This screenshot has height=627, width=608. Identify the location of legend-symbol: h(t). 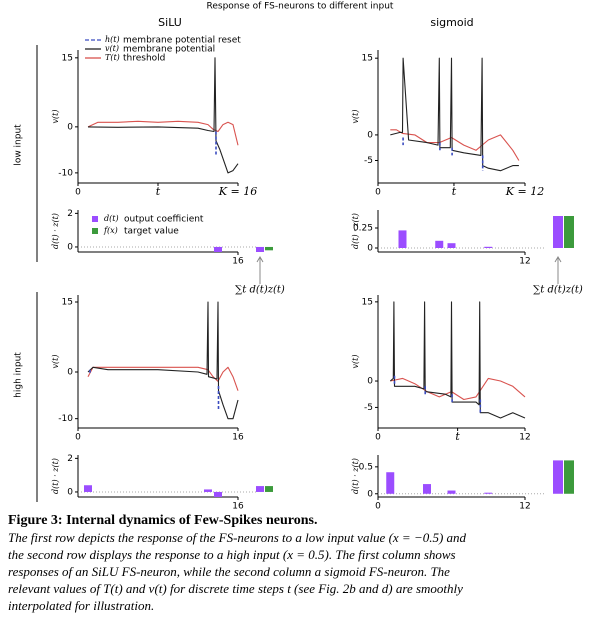
(112, 39).